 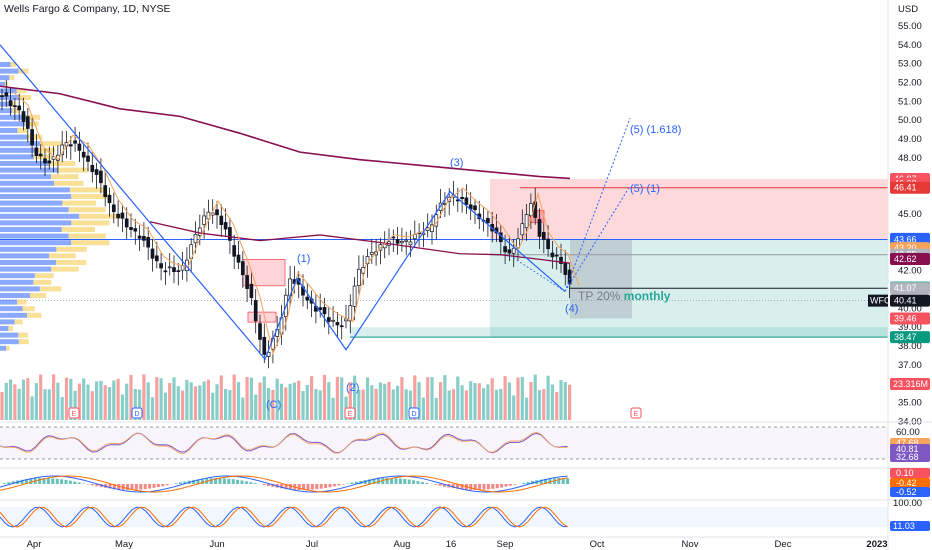 I want to click on ma200-line, so click(x=285, y=132).